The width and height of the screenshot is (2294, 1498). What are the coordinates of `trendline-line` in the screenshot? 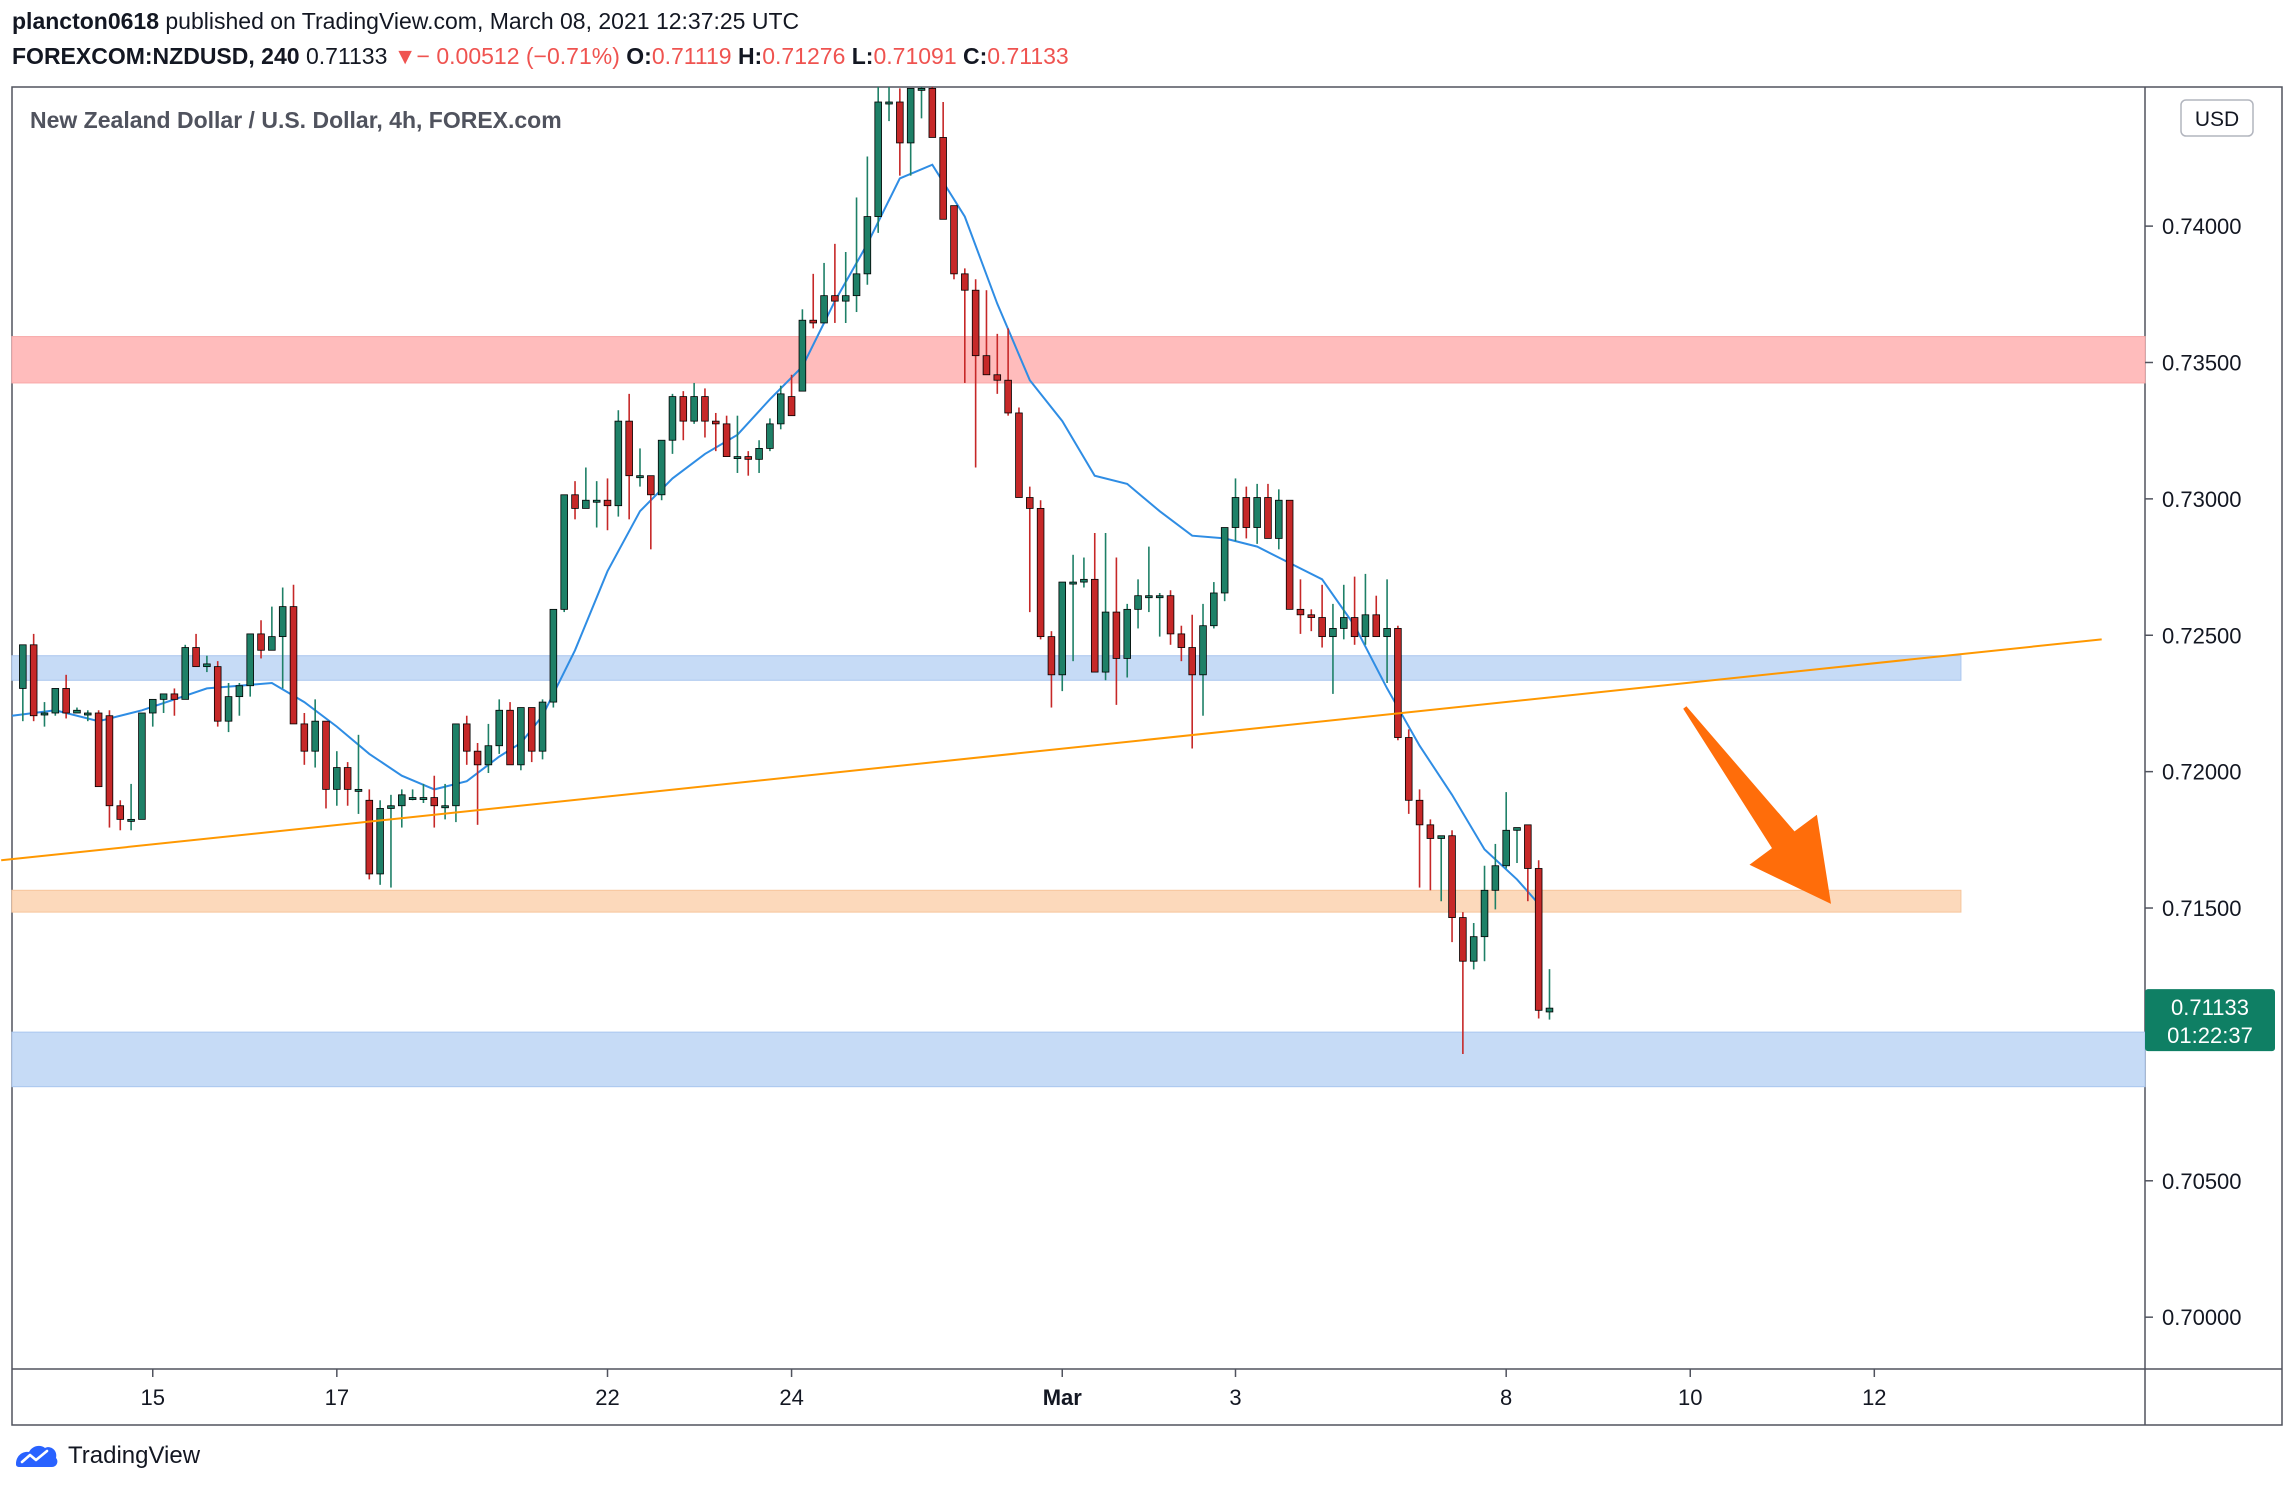 It's located at (1051, 750).